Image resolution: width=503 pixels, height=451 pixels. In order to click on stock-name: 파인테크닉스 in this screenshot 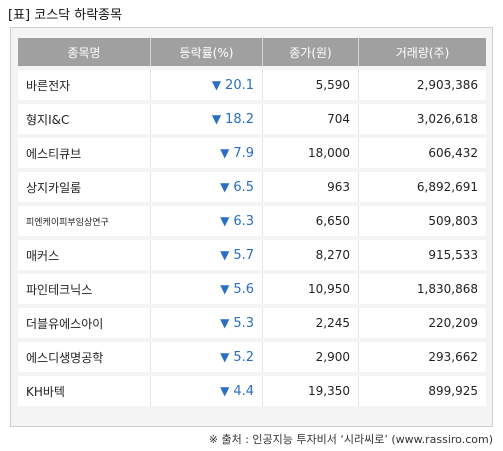, I will do `click(84, 289)`.